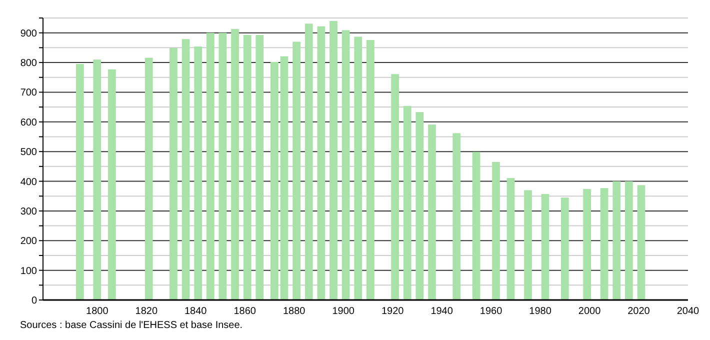  I want to click on y-tick-label: 500, so click(29, 152).